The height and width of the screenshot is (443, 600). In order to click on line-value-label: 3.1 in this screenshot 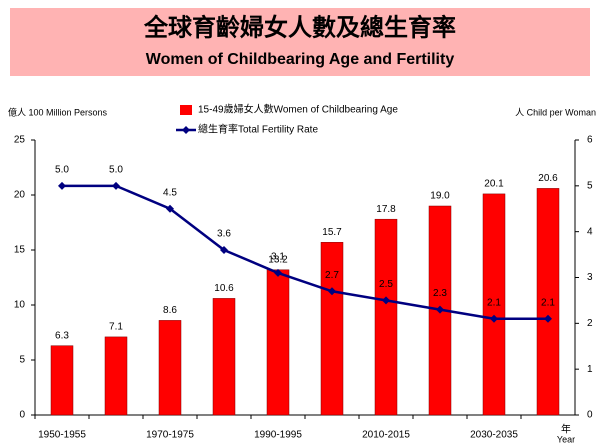, I will do `click(278, 257)`.